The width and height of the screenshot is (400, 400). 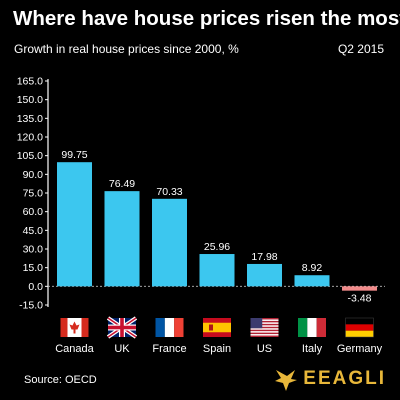 What do you see at coordinates (122, 184) in the screenshot?
I see `value-label: 76.49` at bounding box center [122, 184].